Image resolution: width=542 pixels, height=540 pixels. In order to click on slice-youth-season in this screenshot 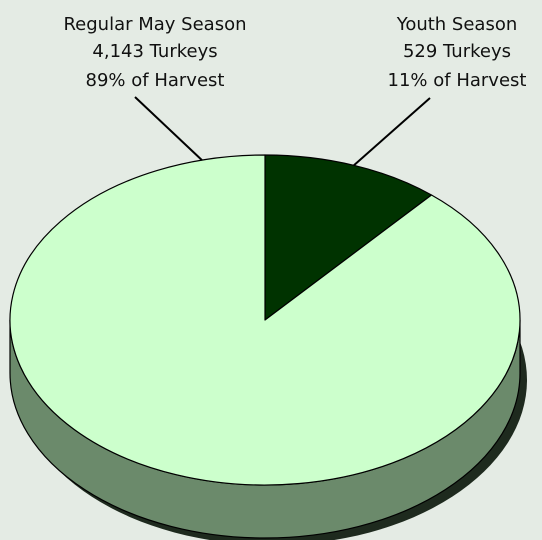, I will do `click(348, 237)`.